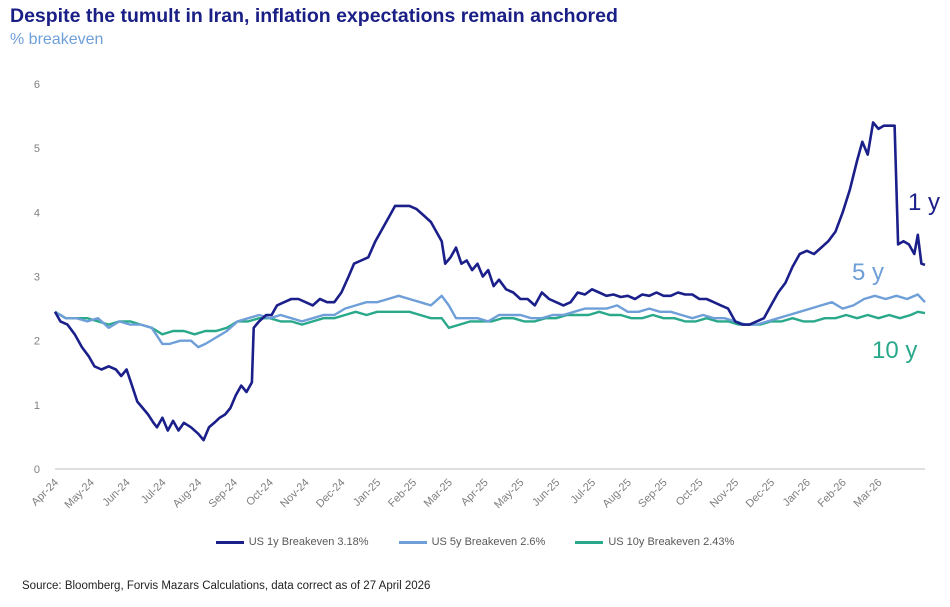 This screenshot has width=950, height=607. I want to click on x-tick-label: Aug-25, so click(617, 494).